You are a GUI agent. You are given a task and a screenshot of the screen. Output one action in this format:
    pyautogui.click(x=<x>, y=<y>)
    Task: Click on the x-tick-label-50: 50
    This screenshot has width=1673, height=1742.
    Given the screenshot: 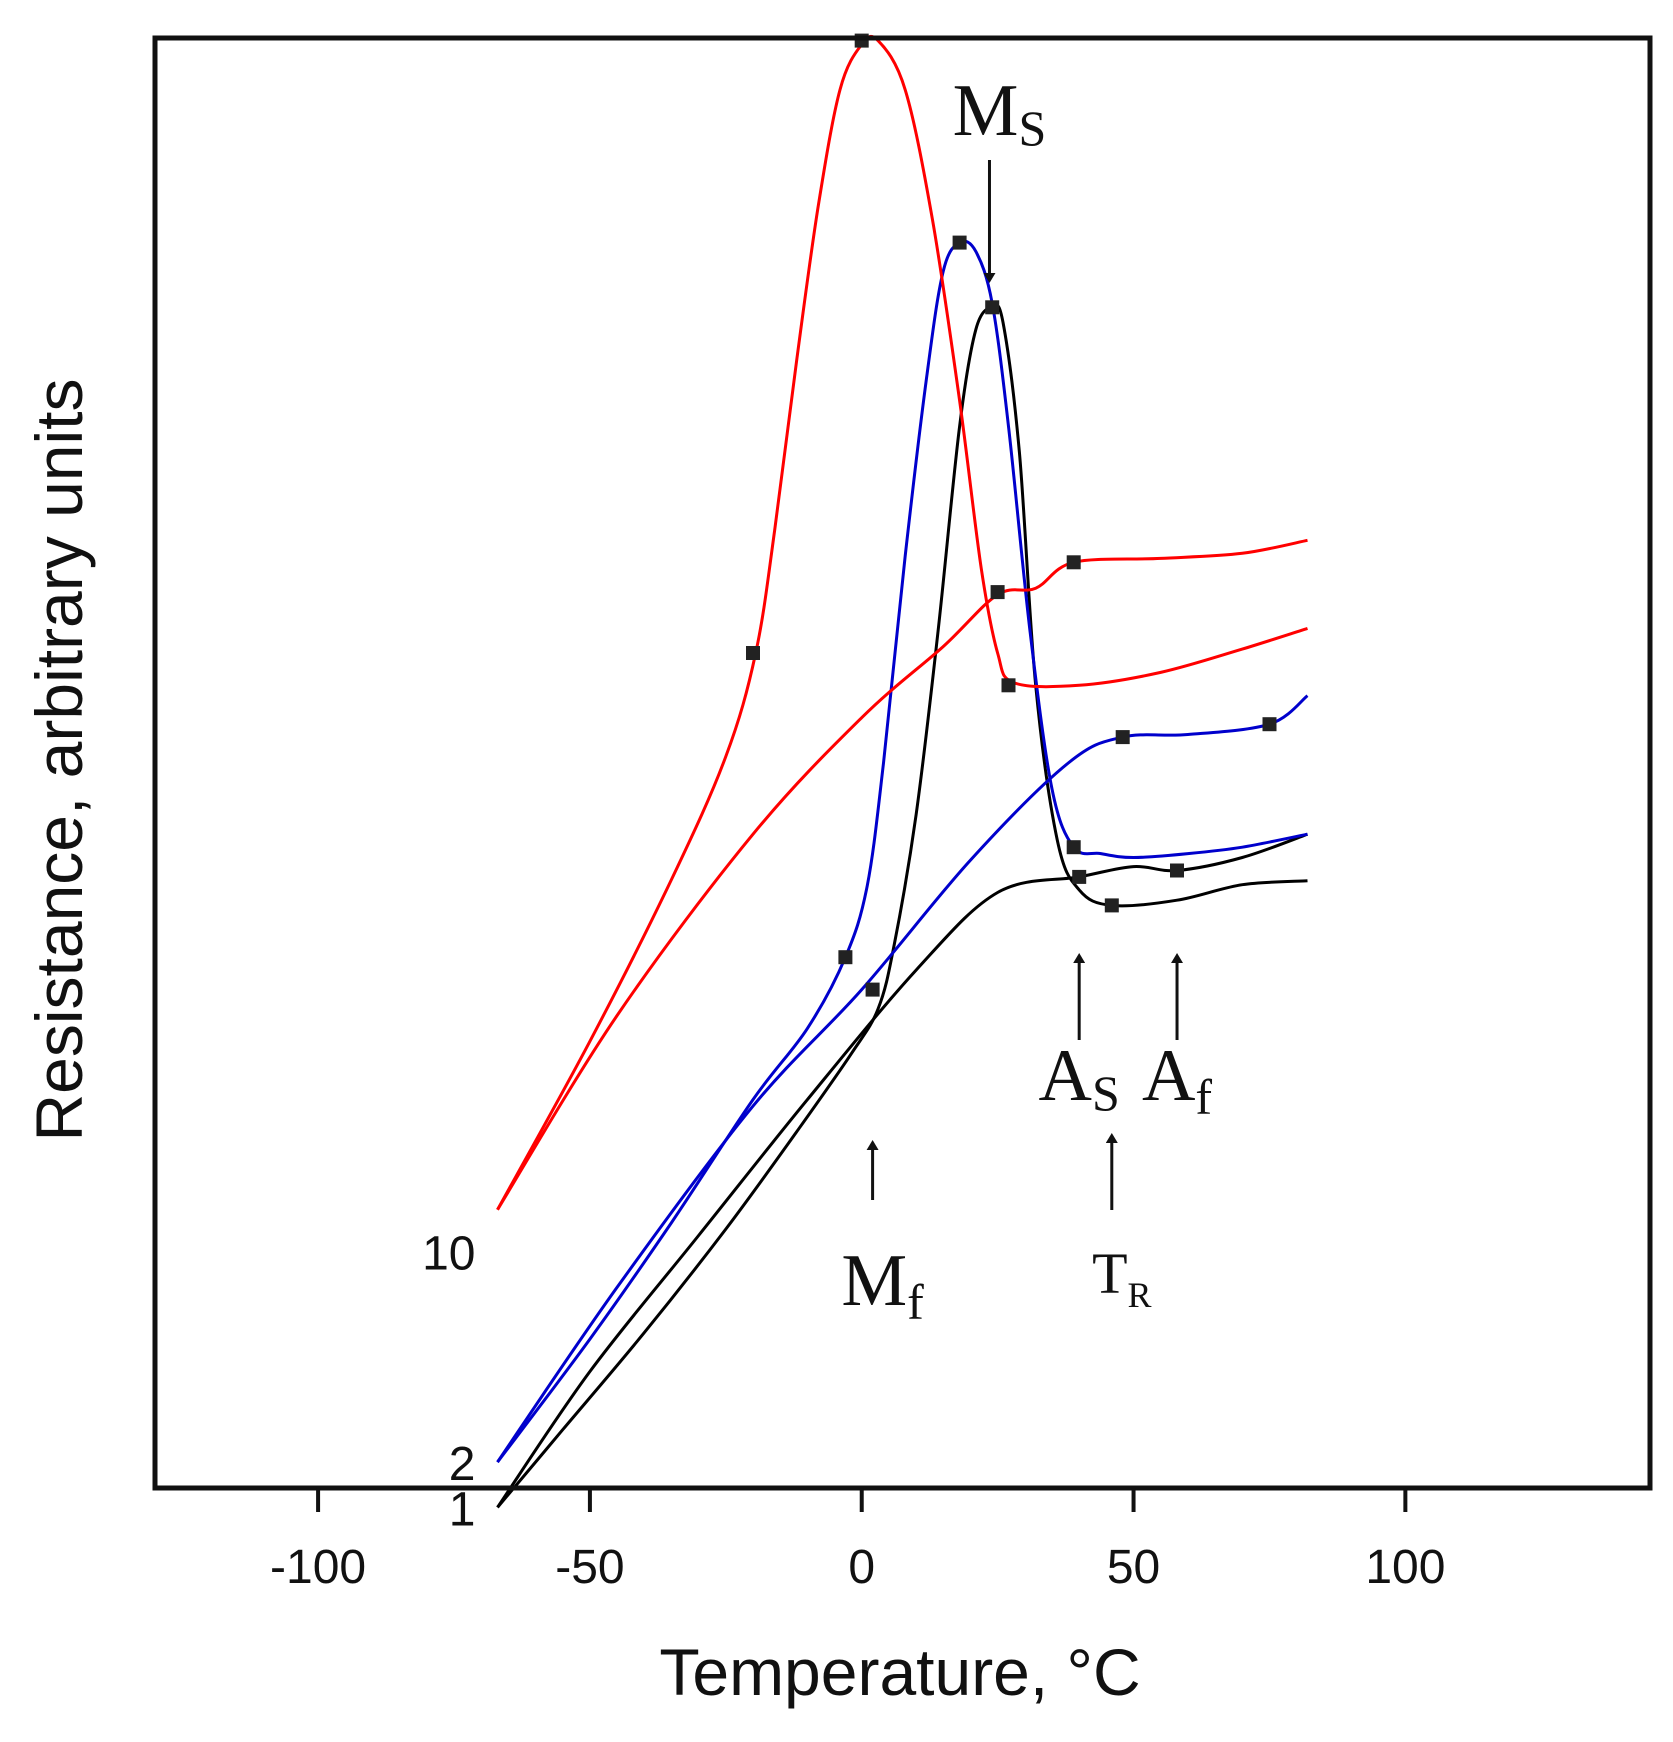 What is the action you would take?
    pyautogui.click(x=1133, y=1567)
    